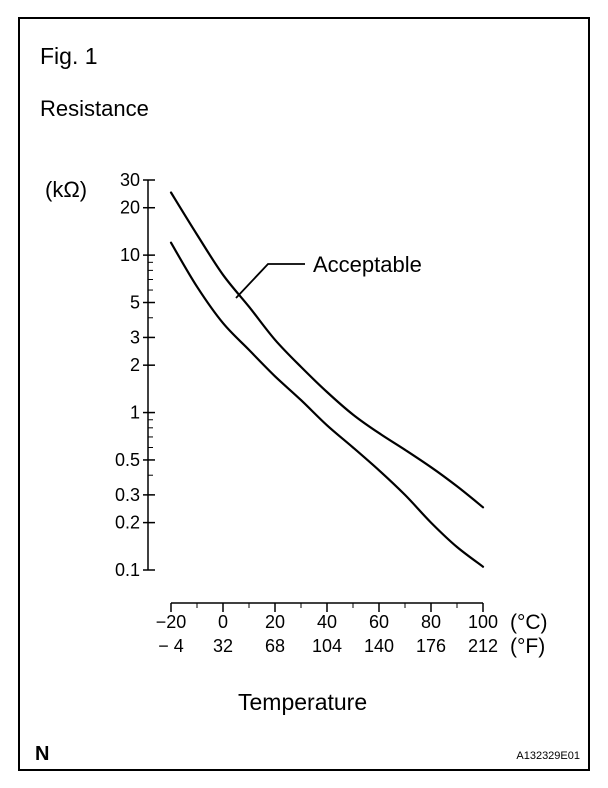  Describe the element at coordinates (127, 570) in the screenshot. I see `y-tick-label: 0.1` at that location.